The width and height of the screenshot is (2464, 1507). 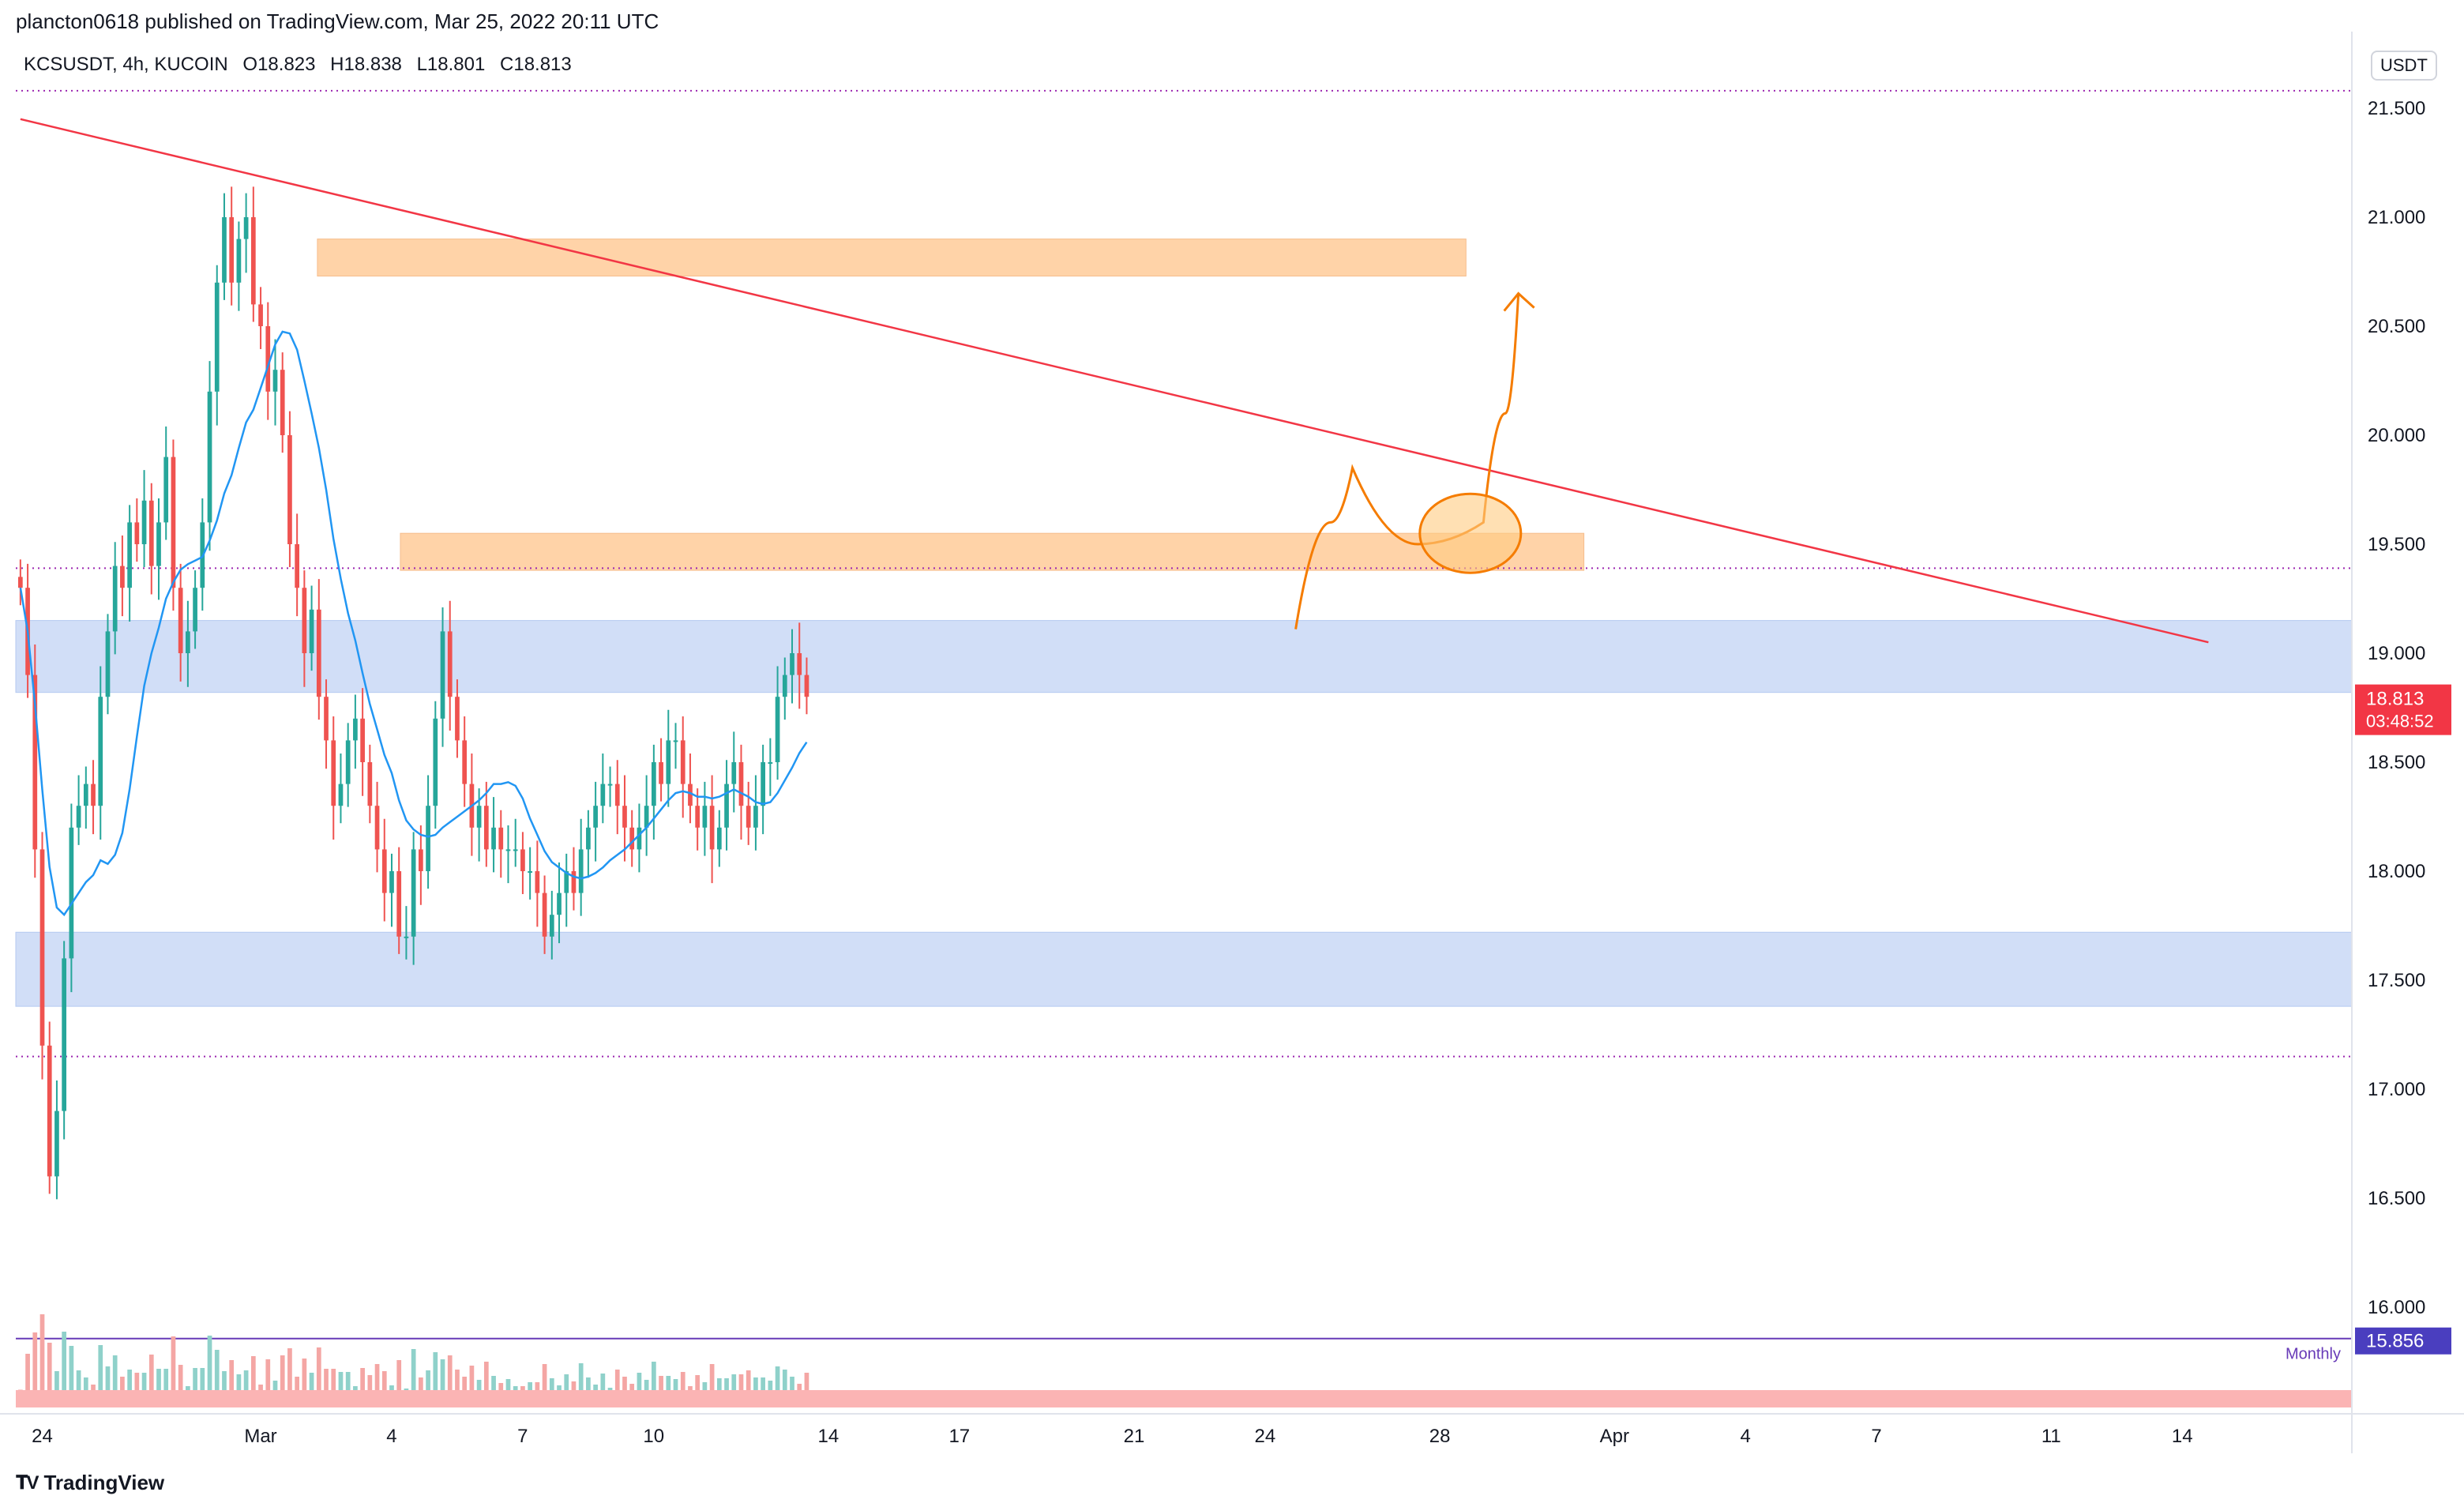 I want to click on zone-support-lower, so click(x=1184, y=969).